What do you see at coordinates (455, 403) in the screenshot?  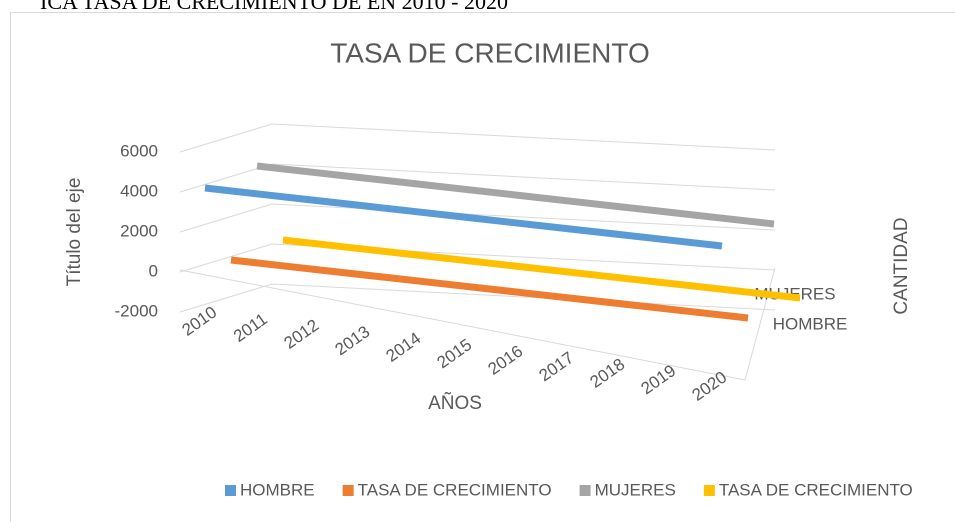 I see `x-axis-title: AÑOS` at bounding box center [455, 403].